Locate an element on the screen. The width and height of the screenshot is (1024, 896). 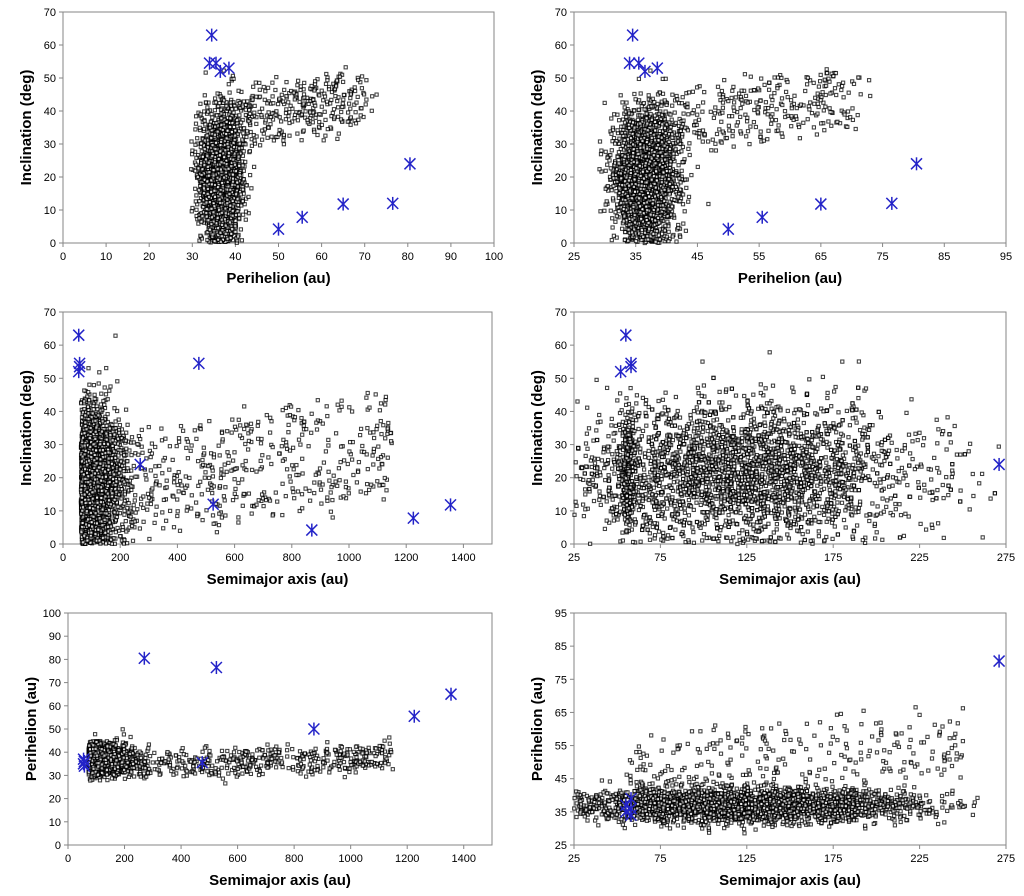
y-tick-label: 30 is located at coordinates (50, 145).